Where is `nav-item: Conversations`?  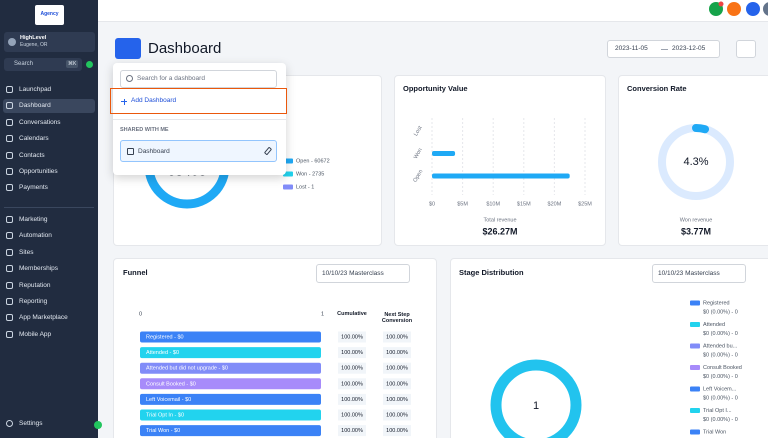 nav-item: Conversations is located at coordinates (49, 123).